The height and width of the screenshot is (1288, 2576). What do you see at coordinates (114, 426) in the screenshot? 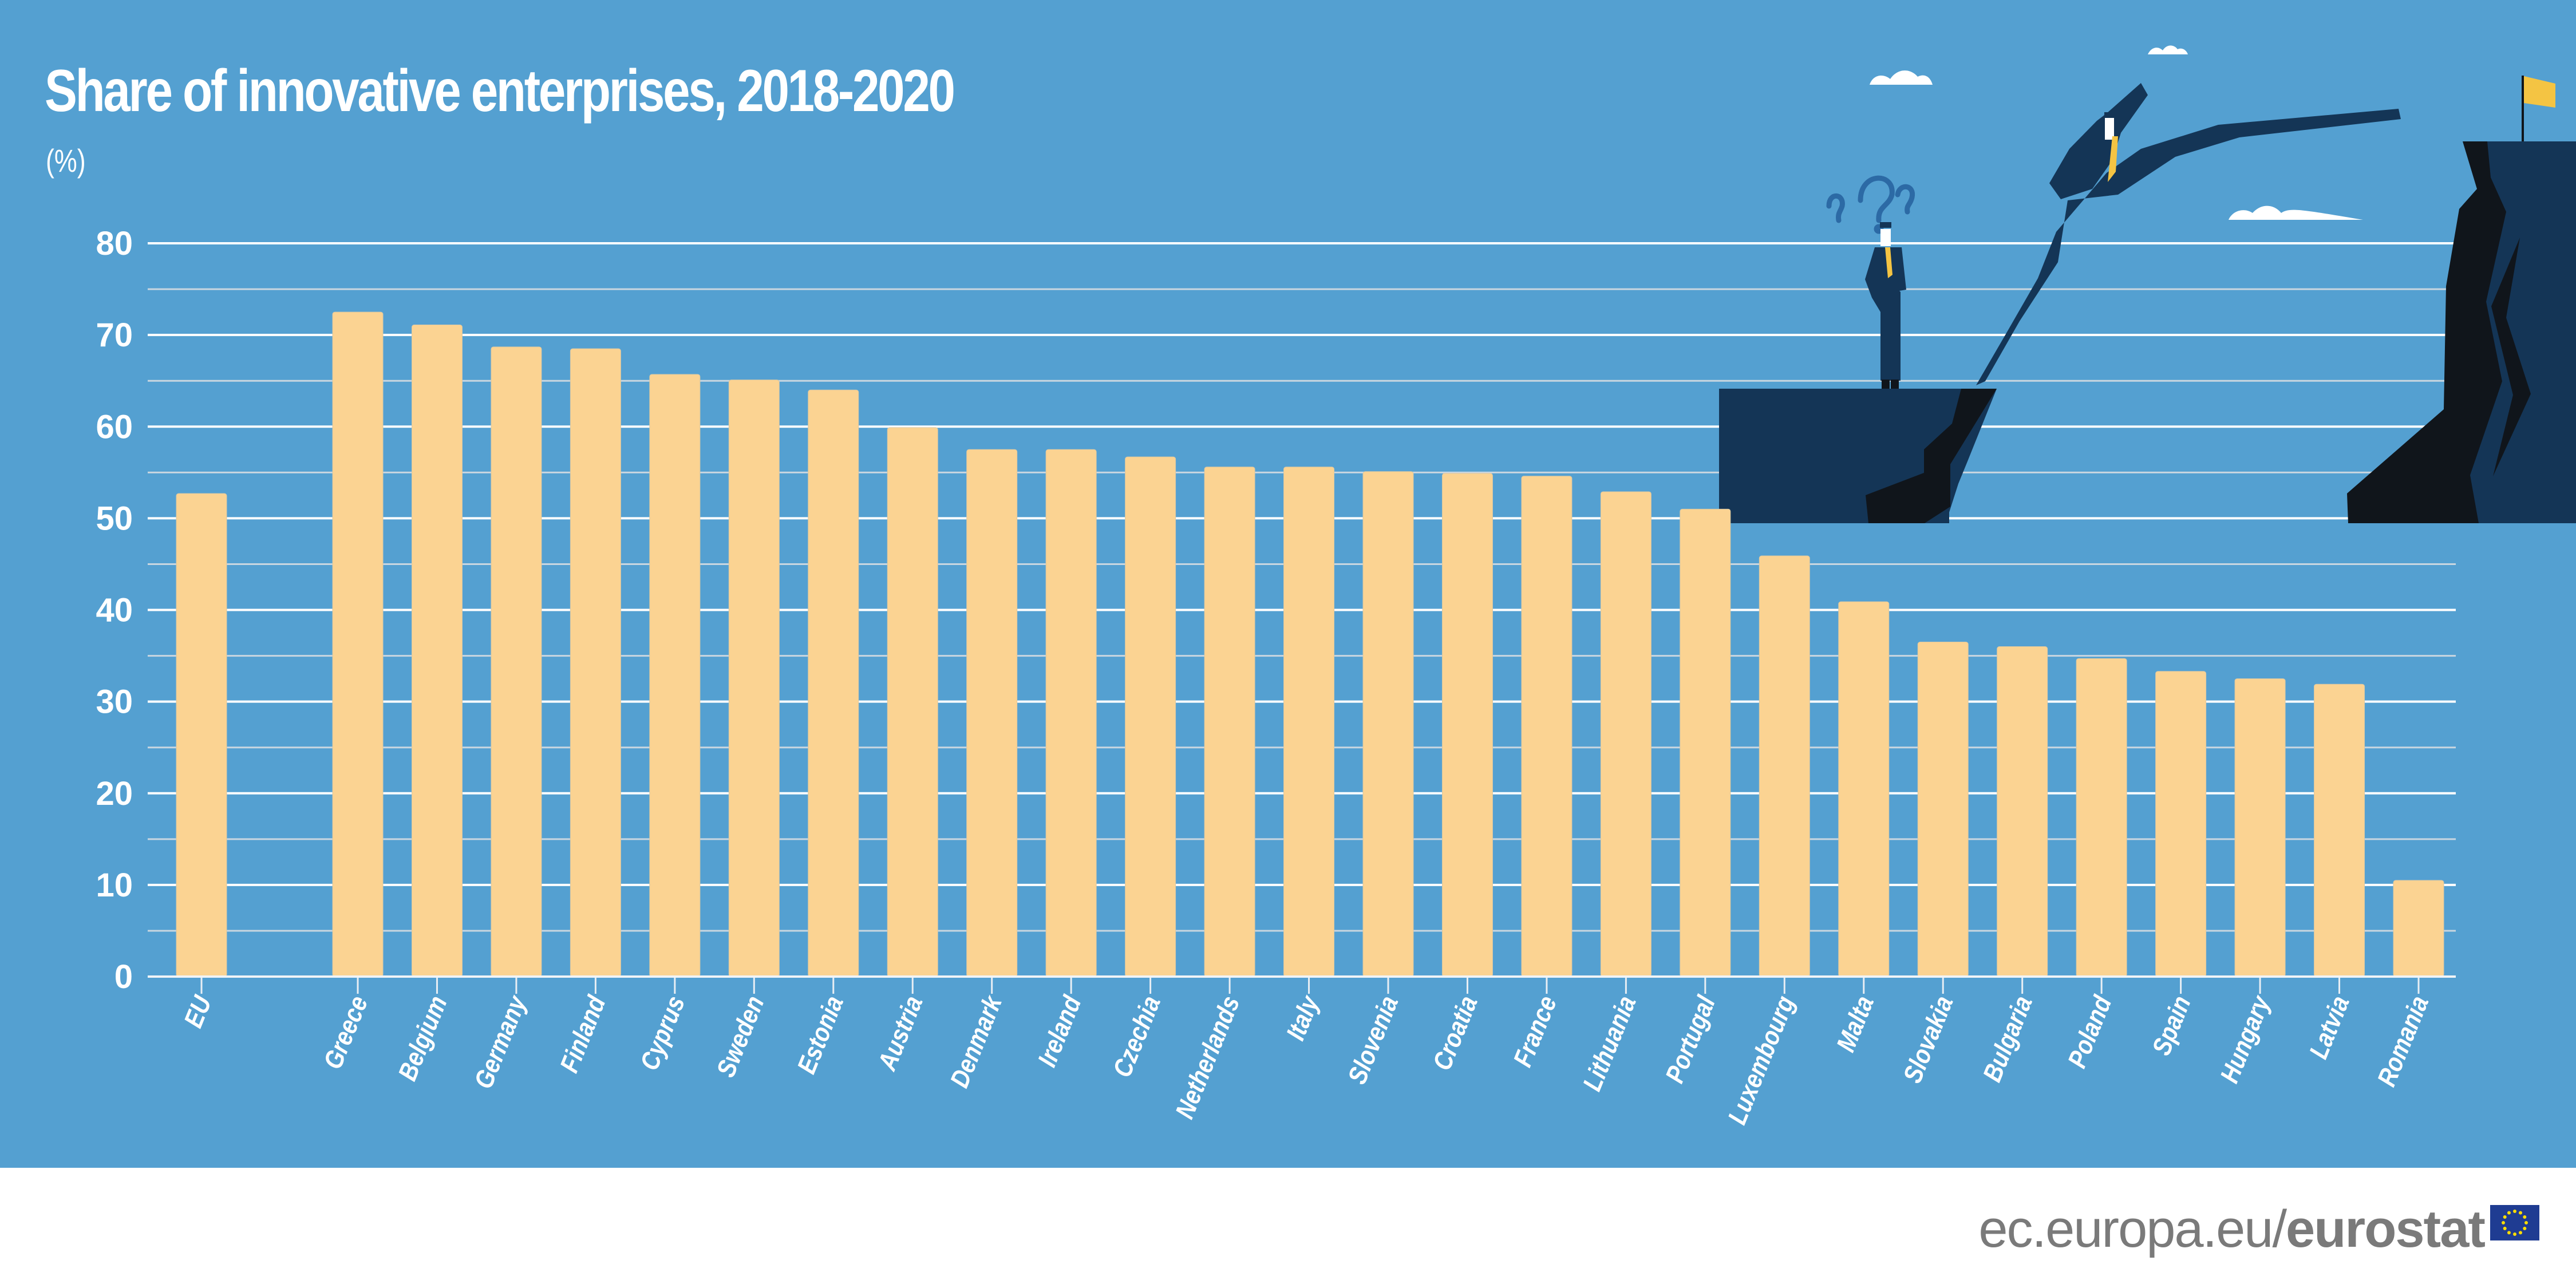
I see `y-tick-label: 60` at bounding box center [114, 426].